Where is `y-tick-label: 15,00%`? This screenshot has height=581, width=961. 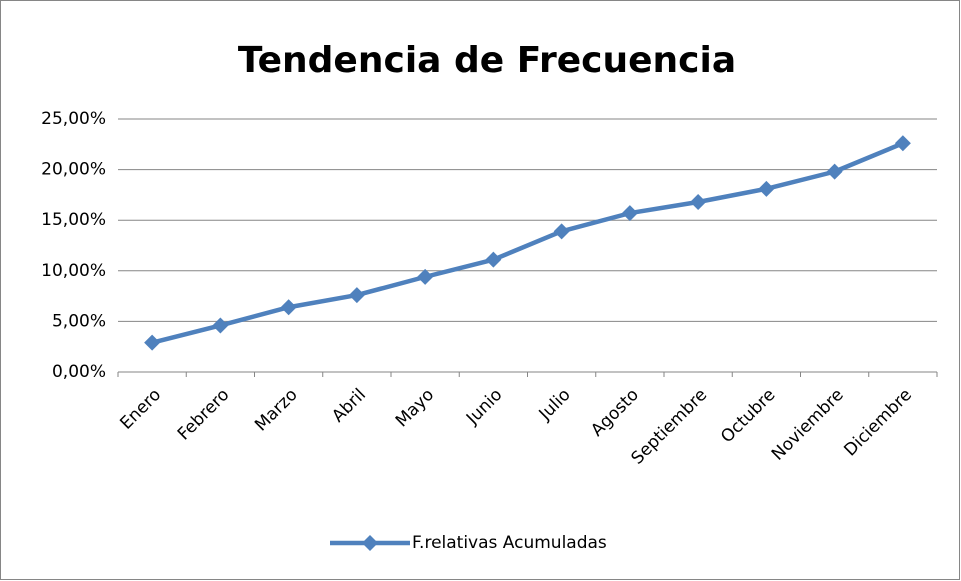
y-tick-label: 15,00% is located at coordinates (73, 220).